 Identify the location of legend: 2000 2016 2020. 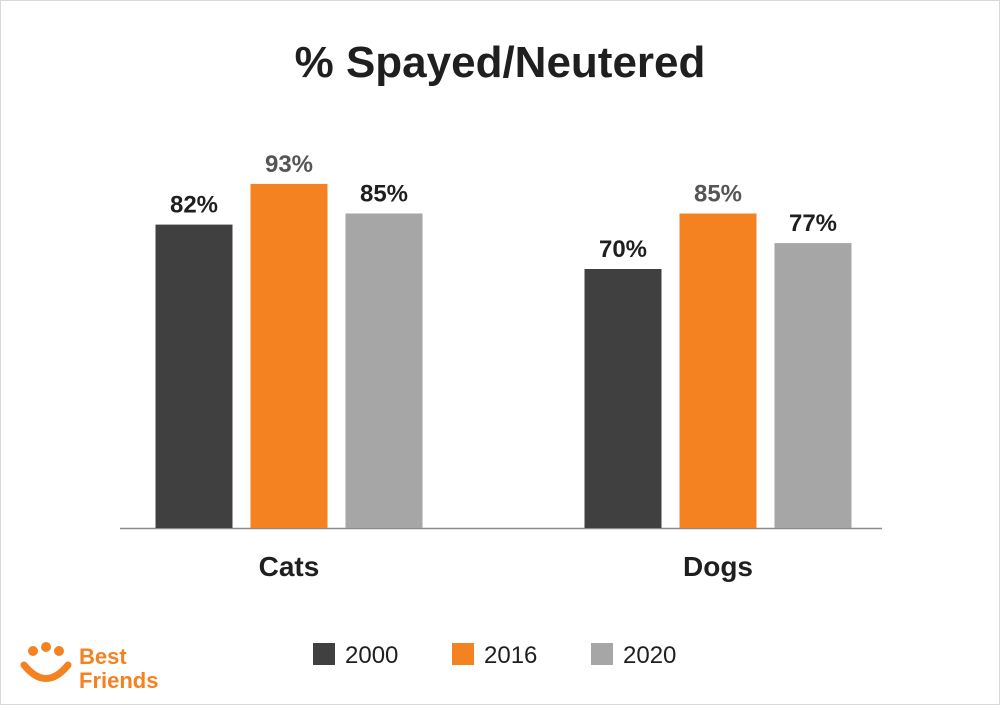
(494, 655).